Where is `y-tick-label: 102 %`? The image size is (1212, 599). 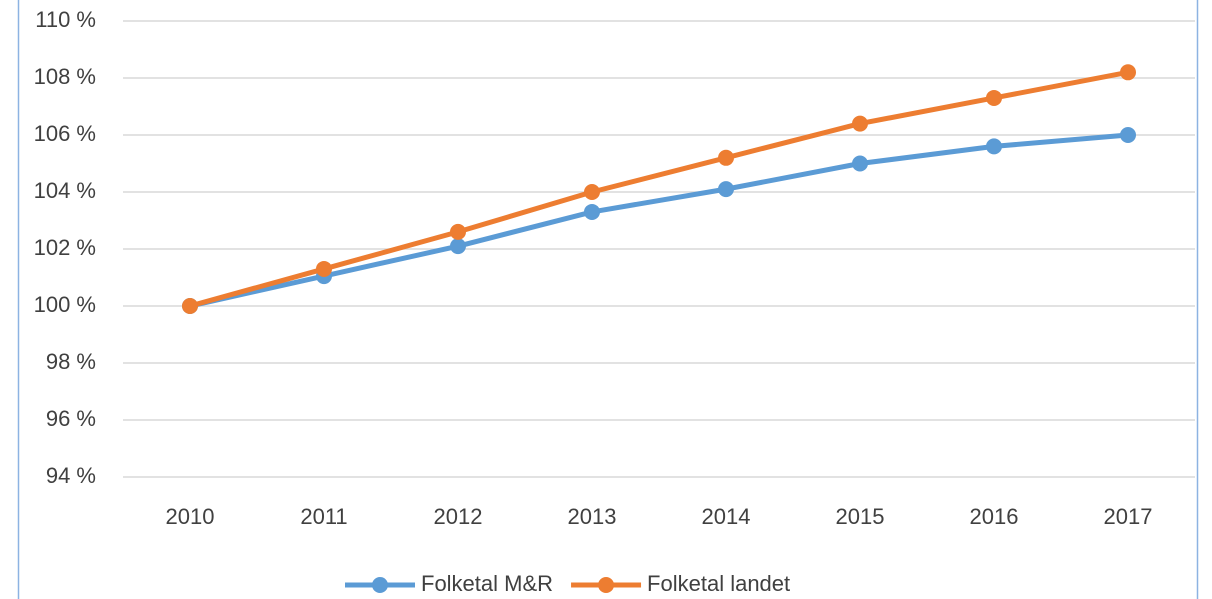 y-tick-label: 102 % is located at coordinates (65, 247).